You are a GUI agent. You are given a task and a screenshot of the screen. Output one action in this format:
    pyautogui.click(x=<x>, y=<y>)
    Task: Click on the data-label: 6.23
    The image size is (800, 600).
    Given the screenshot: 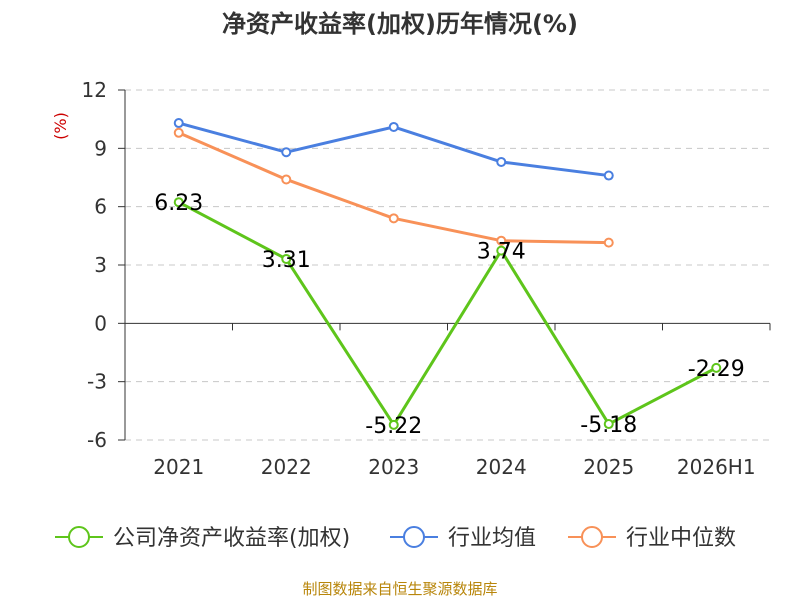 What is the action you would take?
    pyautogui.click(x=178, y=203)
    